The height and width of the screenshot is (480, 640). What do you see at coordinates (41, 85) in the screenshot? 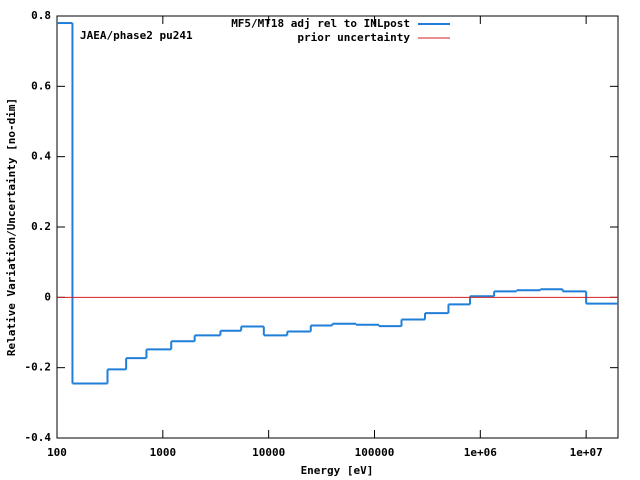
I see `y-tick-label: 0.6` at bounding box center [41, 85].